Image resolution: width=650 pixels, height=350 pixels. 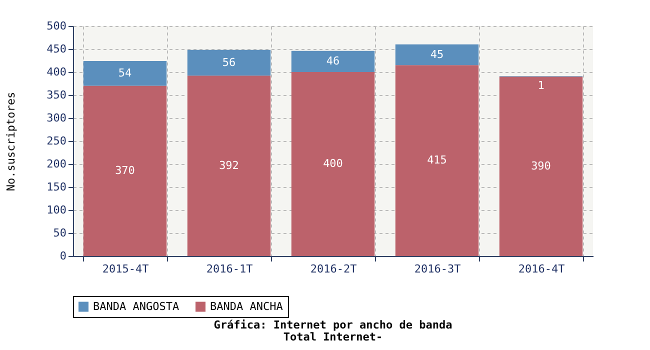 What do you see at coordinates (136, 306) in the screenshot?
I see `legend-label: BANDA ANGOSTA` at bounding box center [136, 306].